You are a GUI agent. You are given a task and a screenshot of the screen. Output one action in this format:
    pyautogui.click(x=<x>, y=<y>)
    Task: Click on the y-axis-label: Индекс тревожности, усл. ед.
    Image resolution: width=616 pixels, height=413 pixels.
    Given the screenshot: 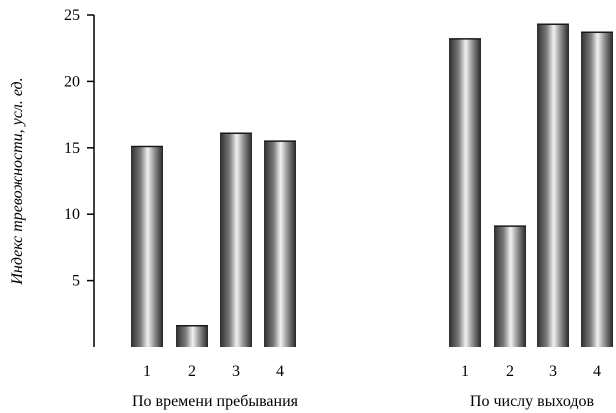 What is the action you would take?
    pyautogui.click(x=17, y=181)
    